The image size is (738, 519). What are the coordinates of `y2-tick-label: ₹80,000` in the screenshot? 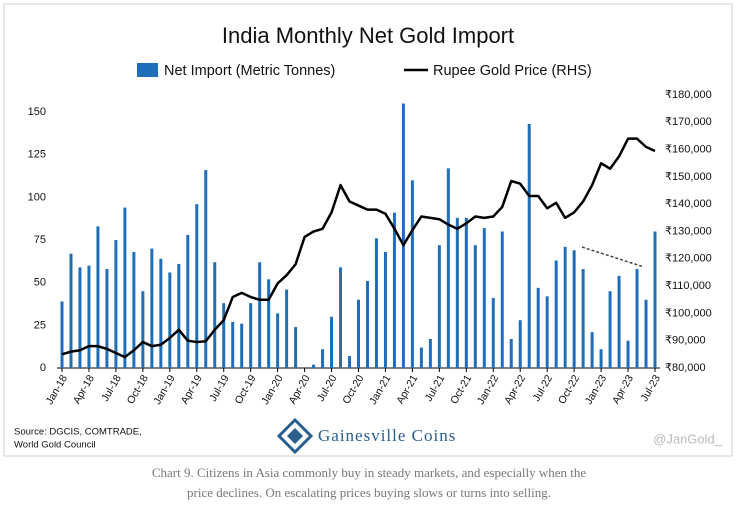 It's located at (685, 368).